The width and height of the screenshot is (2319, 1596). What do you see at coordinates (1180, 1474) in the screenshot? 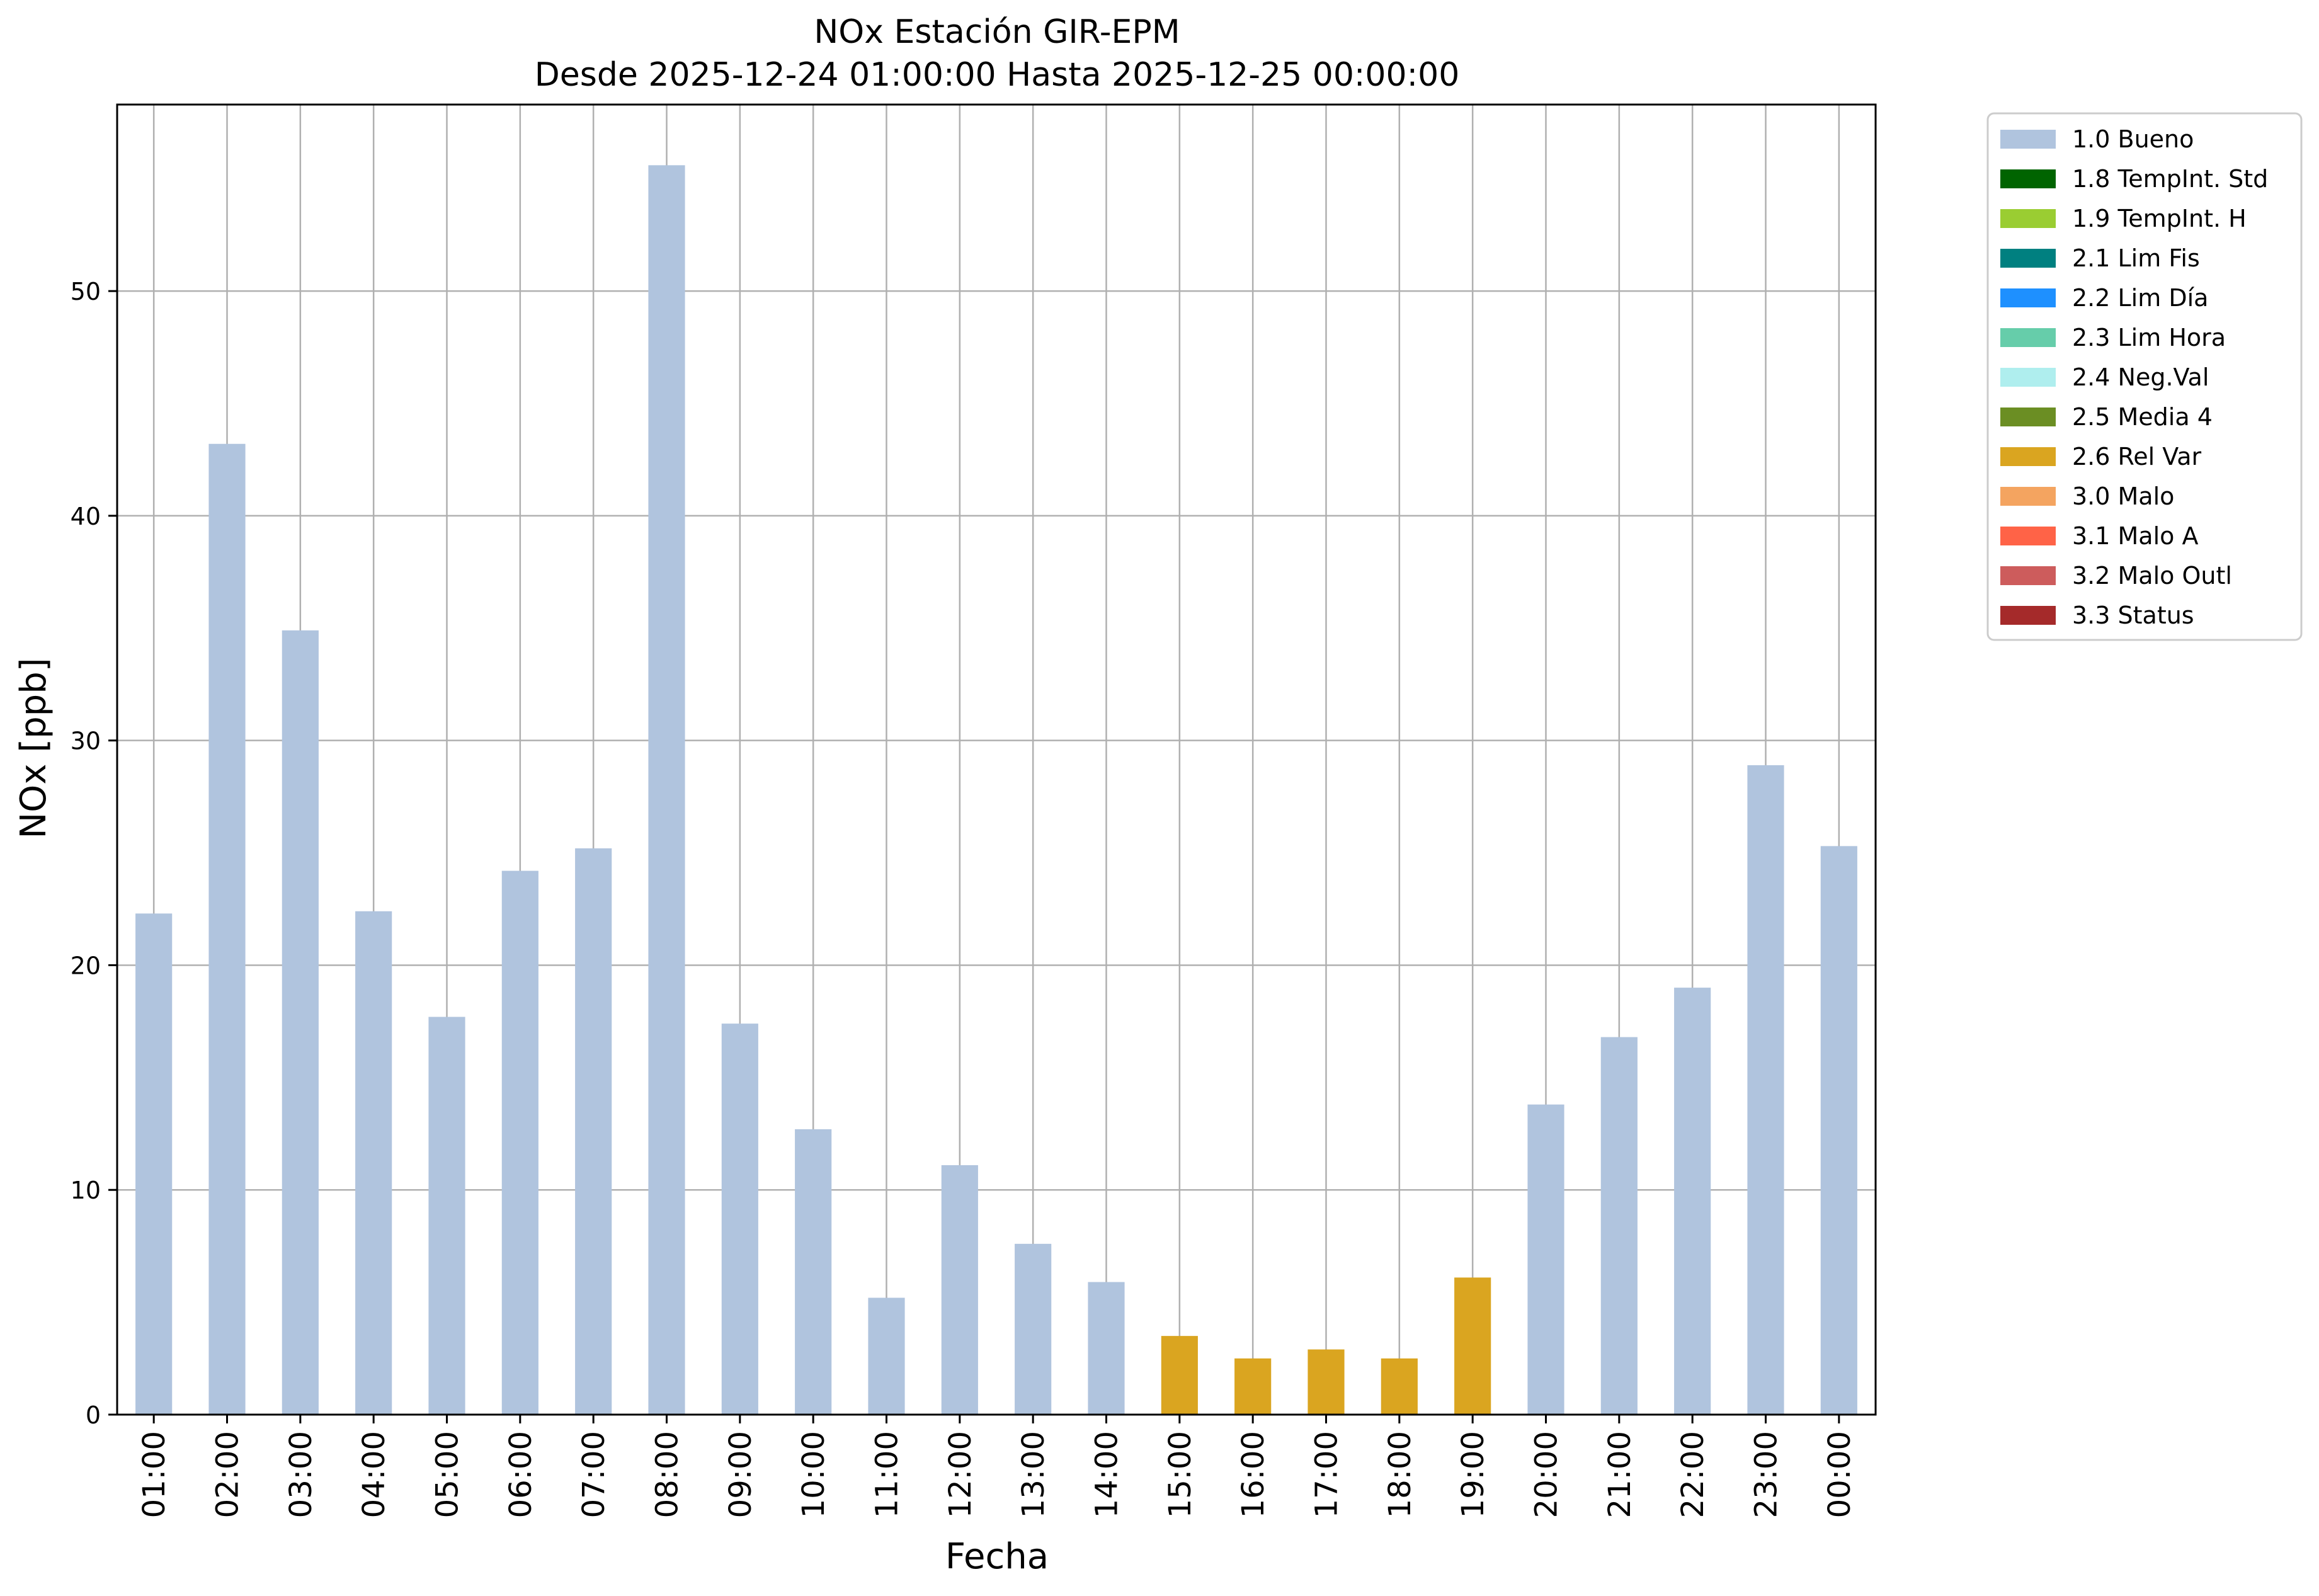
I see `x-tick-label: 15:00` at bounding box center [1180, 1474].